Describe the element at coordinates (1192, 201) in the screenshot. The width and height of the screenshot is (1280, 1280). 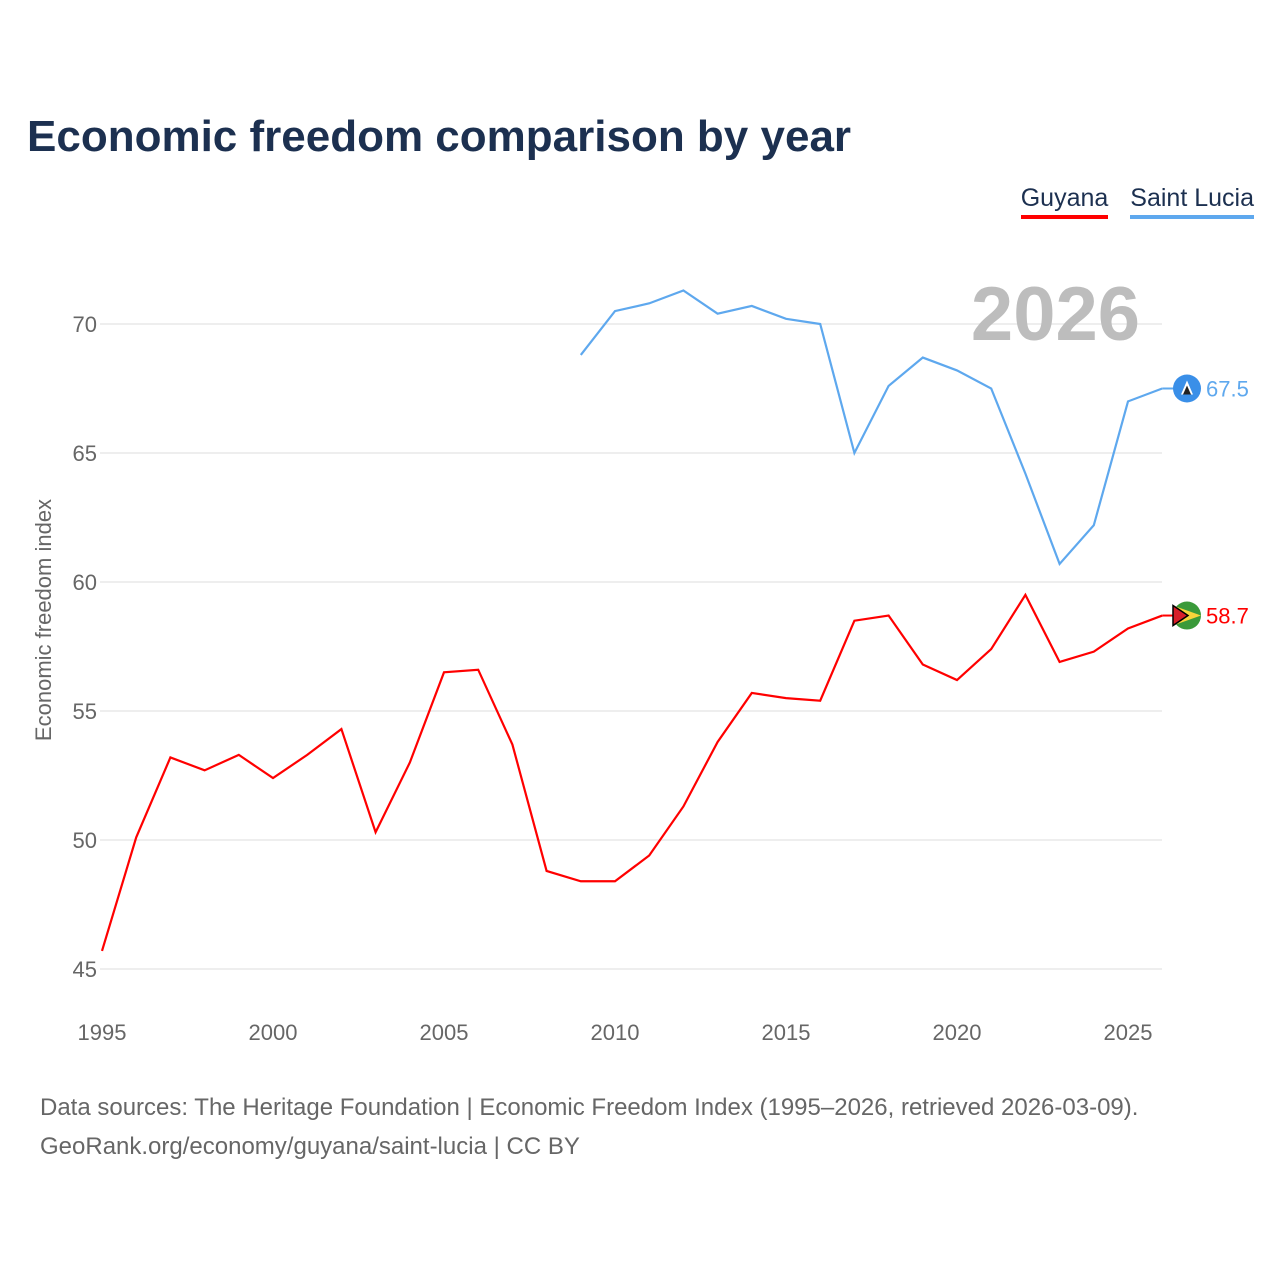
I see `legend-saint-lucia: Saint Lucia` at that location.